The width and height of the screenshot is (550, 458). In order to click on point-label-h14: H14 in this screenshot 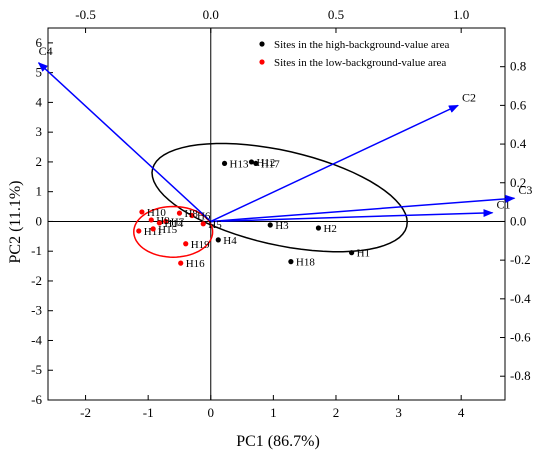, I will do `click(173, 224)`.